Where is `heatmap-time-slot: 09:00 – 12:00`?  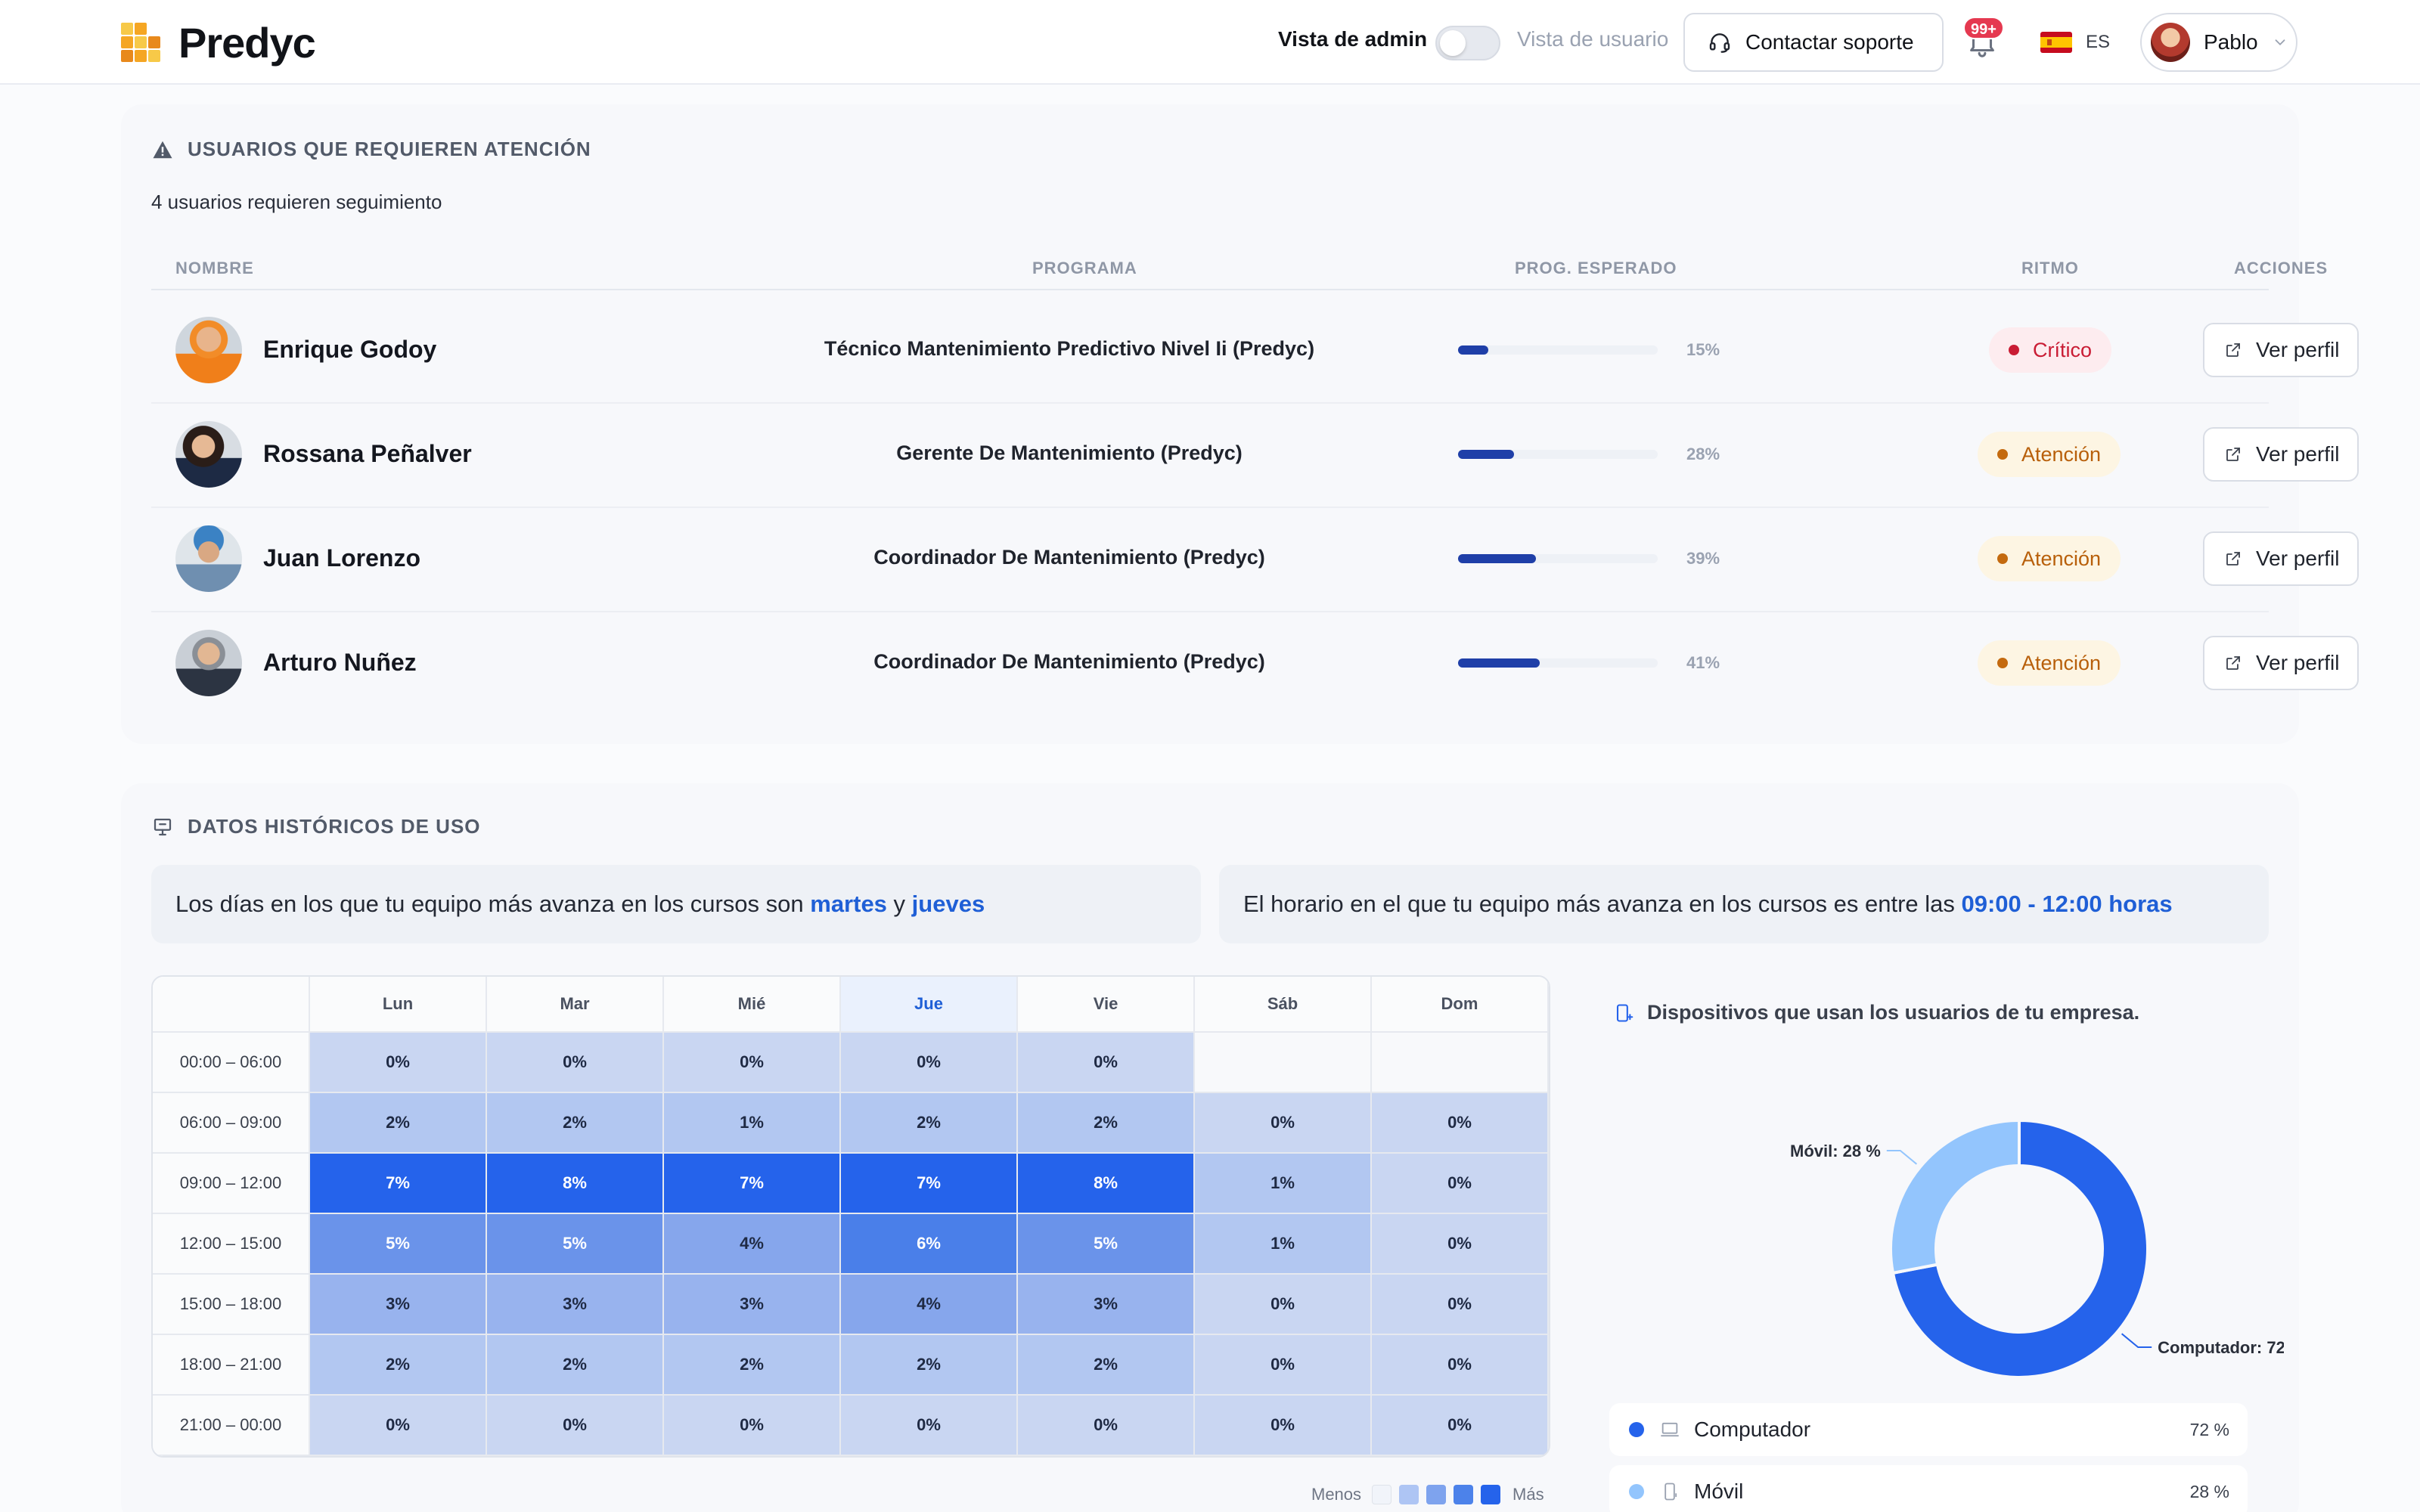
heatmap-time-slot: 09:00 – 12:00 is located at coordinates (231, 1184).